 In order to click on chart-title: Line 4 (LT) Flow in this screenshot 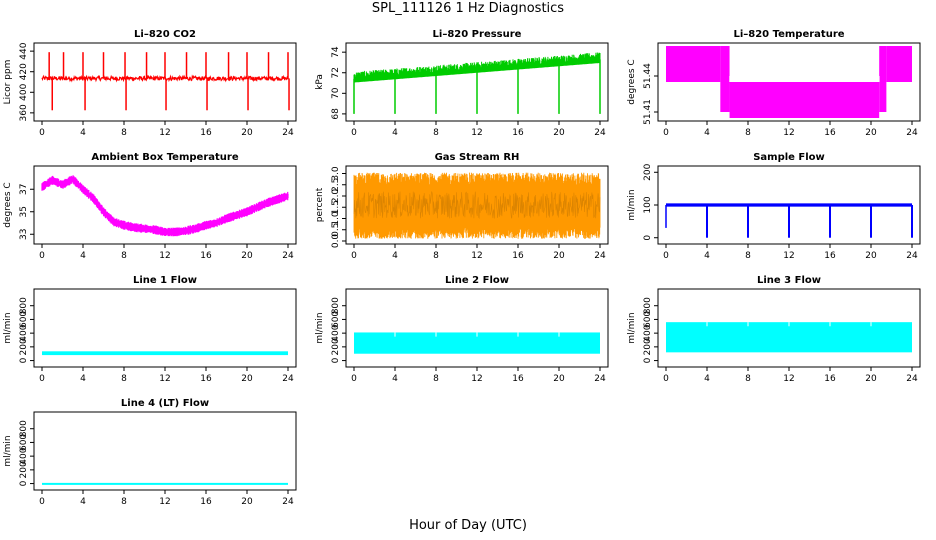, I will do `click(165, 403)`.